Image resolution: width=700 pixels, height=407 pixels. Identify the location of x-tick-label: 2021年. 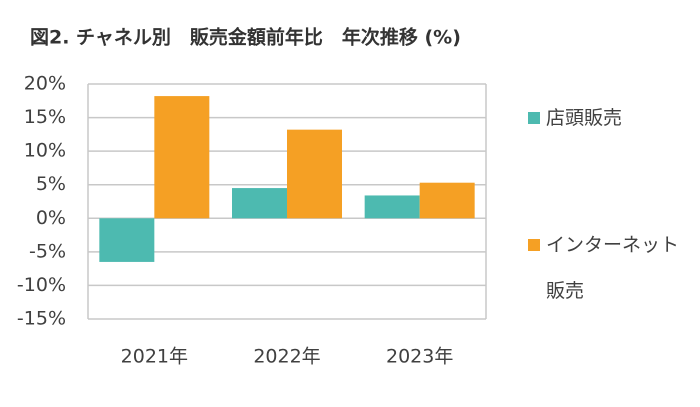
(154, 357).